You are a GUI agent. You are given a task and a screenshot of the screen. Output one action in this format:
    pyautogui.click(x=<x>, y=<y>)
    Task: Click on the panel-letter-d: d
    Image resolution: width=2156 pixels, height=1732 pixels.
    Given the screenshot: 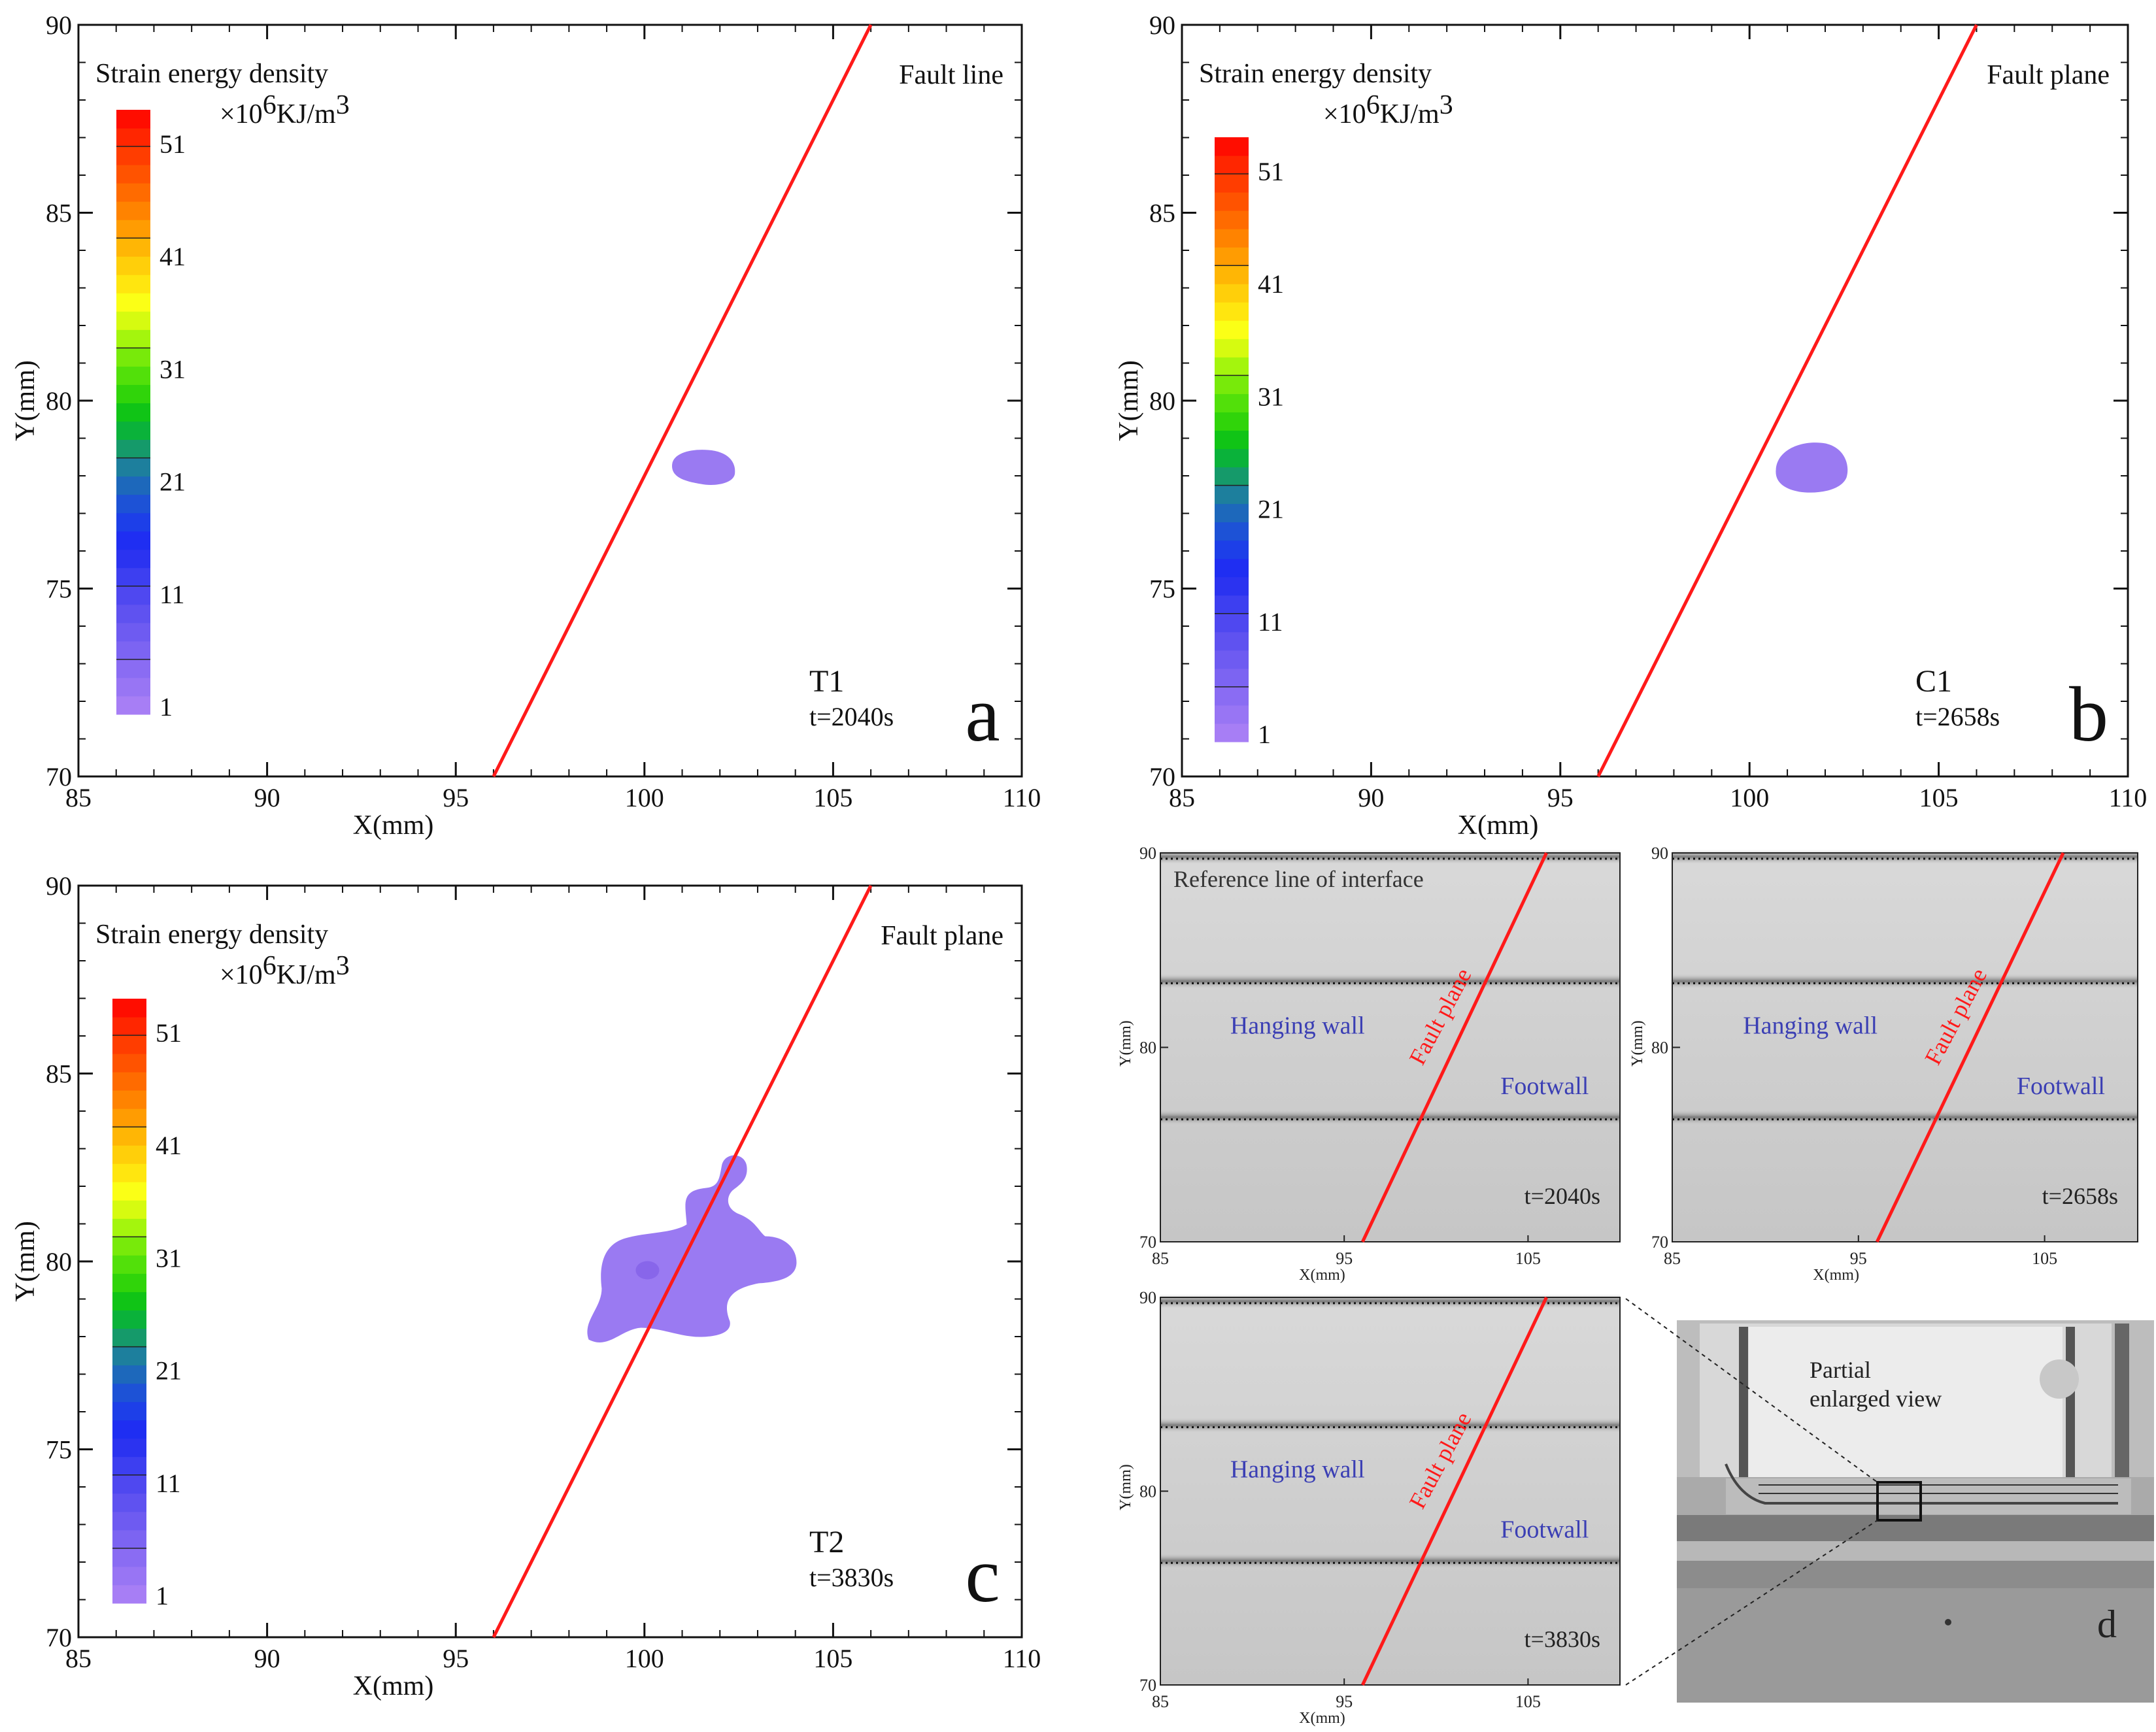 What is the action you would take?
    pyautogui.click(x=2107, y=1624)
    